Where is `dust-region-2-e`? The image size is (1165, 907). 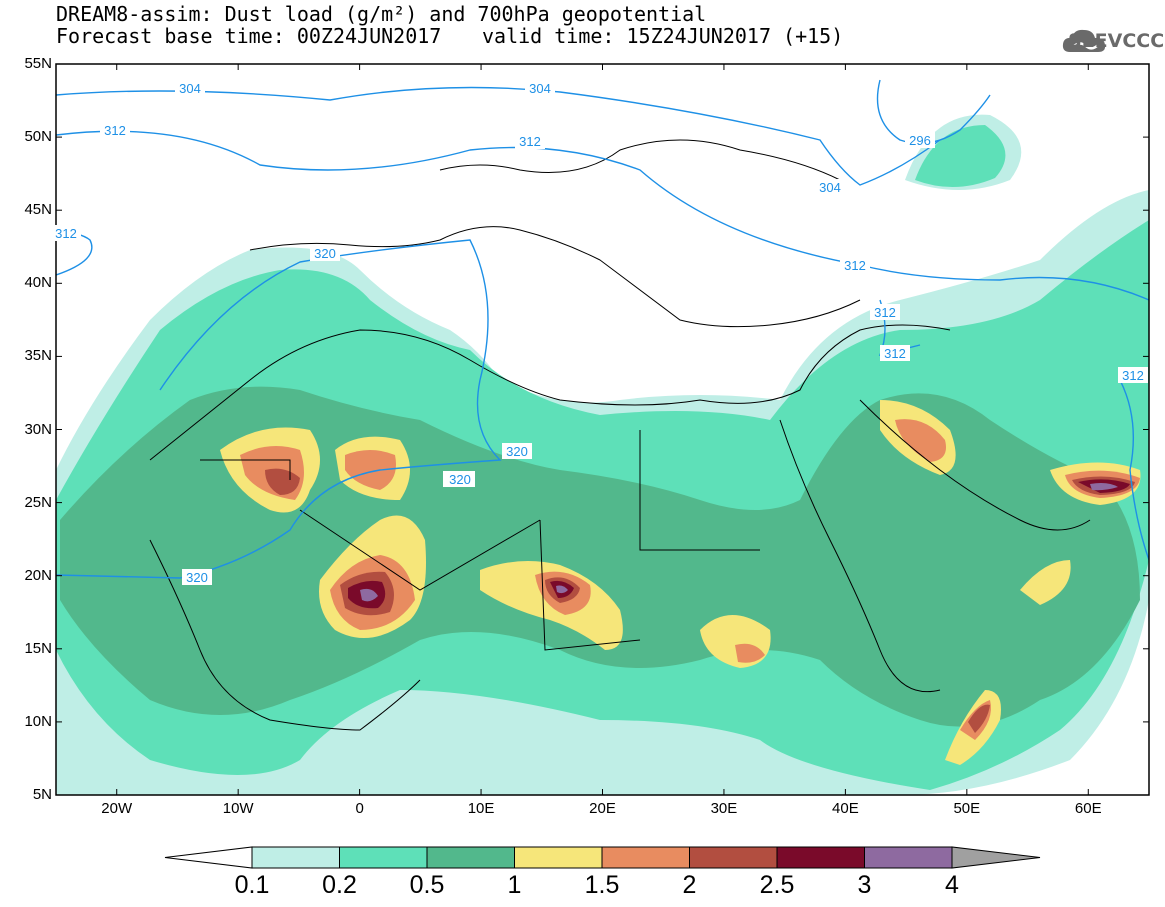 dust-region-2-e is located at coordinates (979, 718).